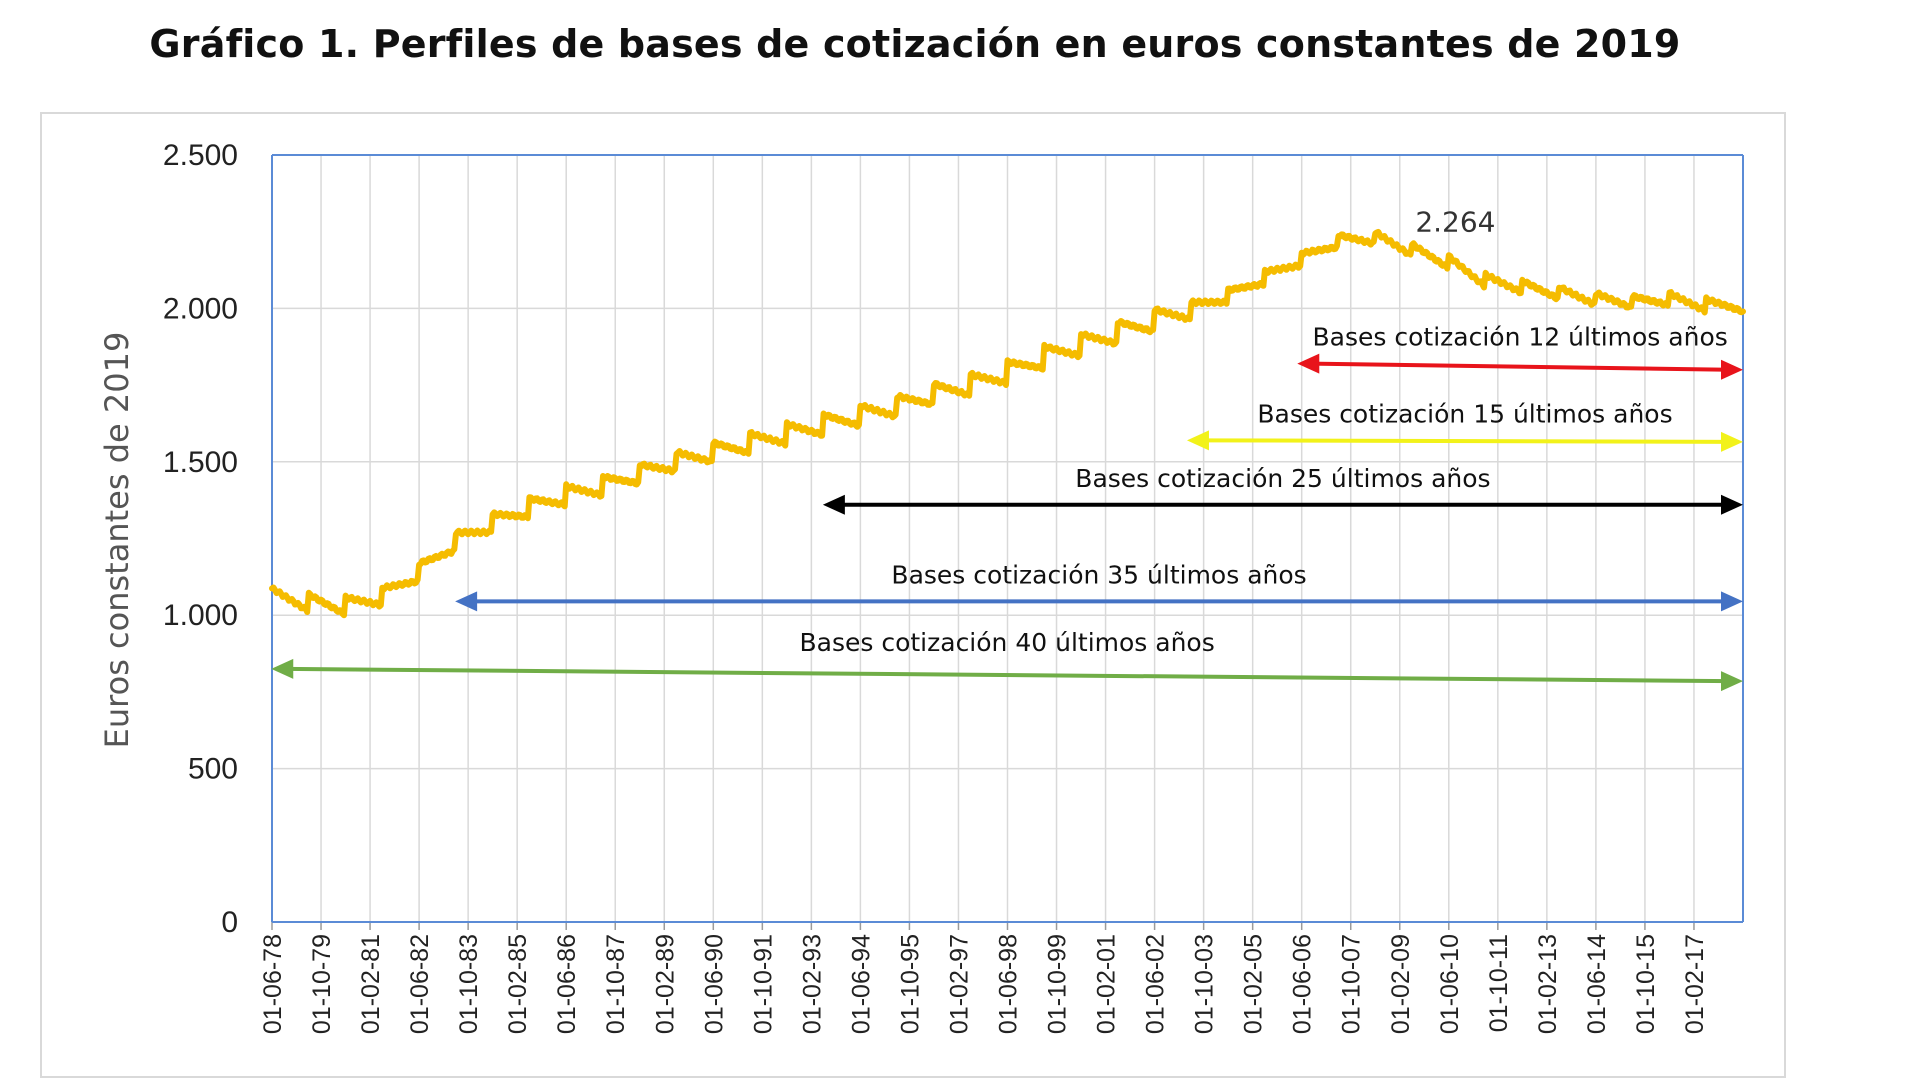 This screenshot has height=1080, width=1920. I want to click on x-tick-label: 01-06-14, so click(1597, 984).